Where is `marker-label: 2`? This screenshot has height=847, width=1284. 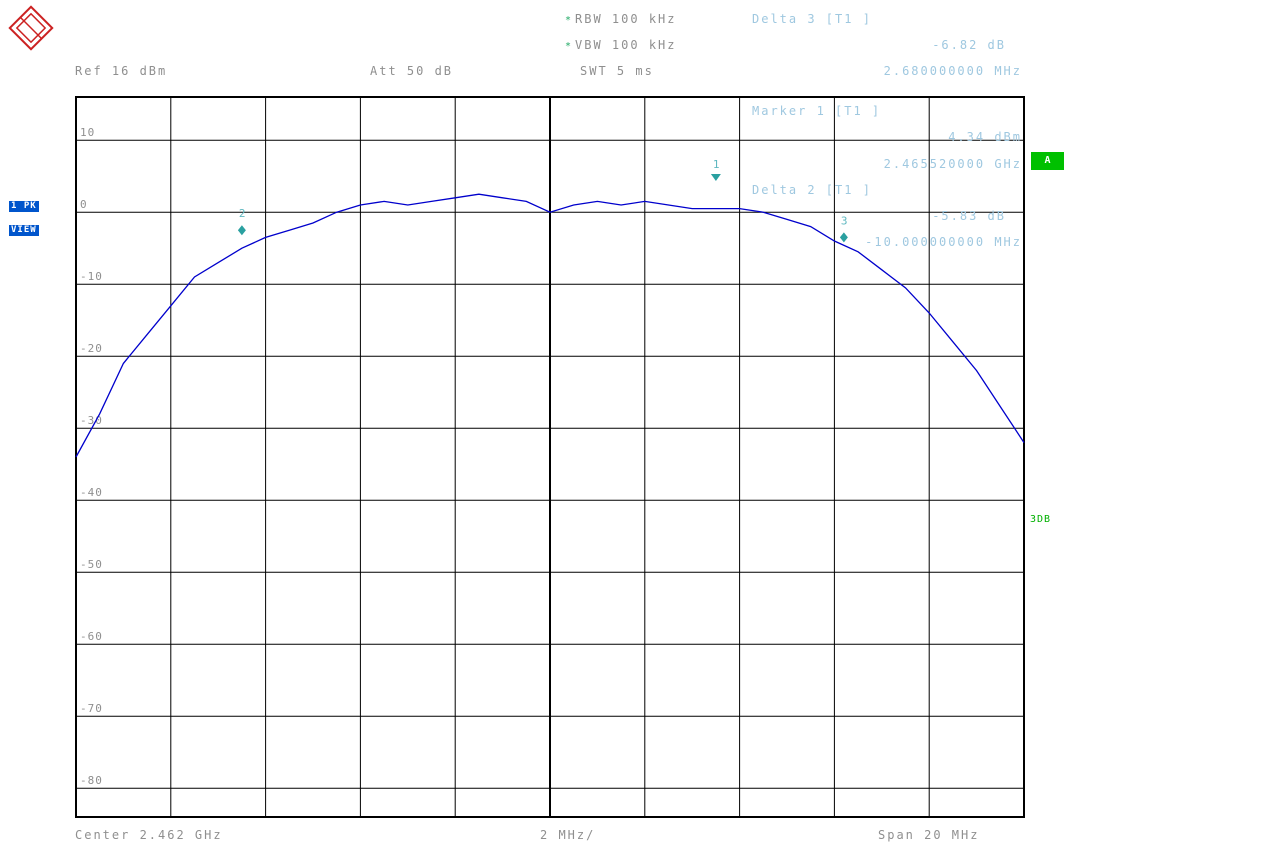
marker-label: 2 is located at coordinates (242, 213).